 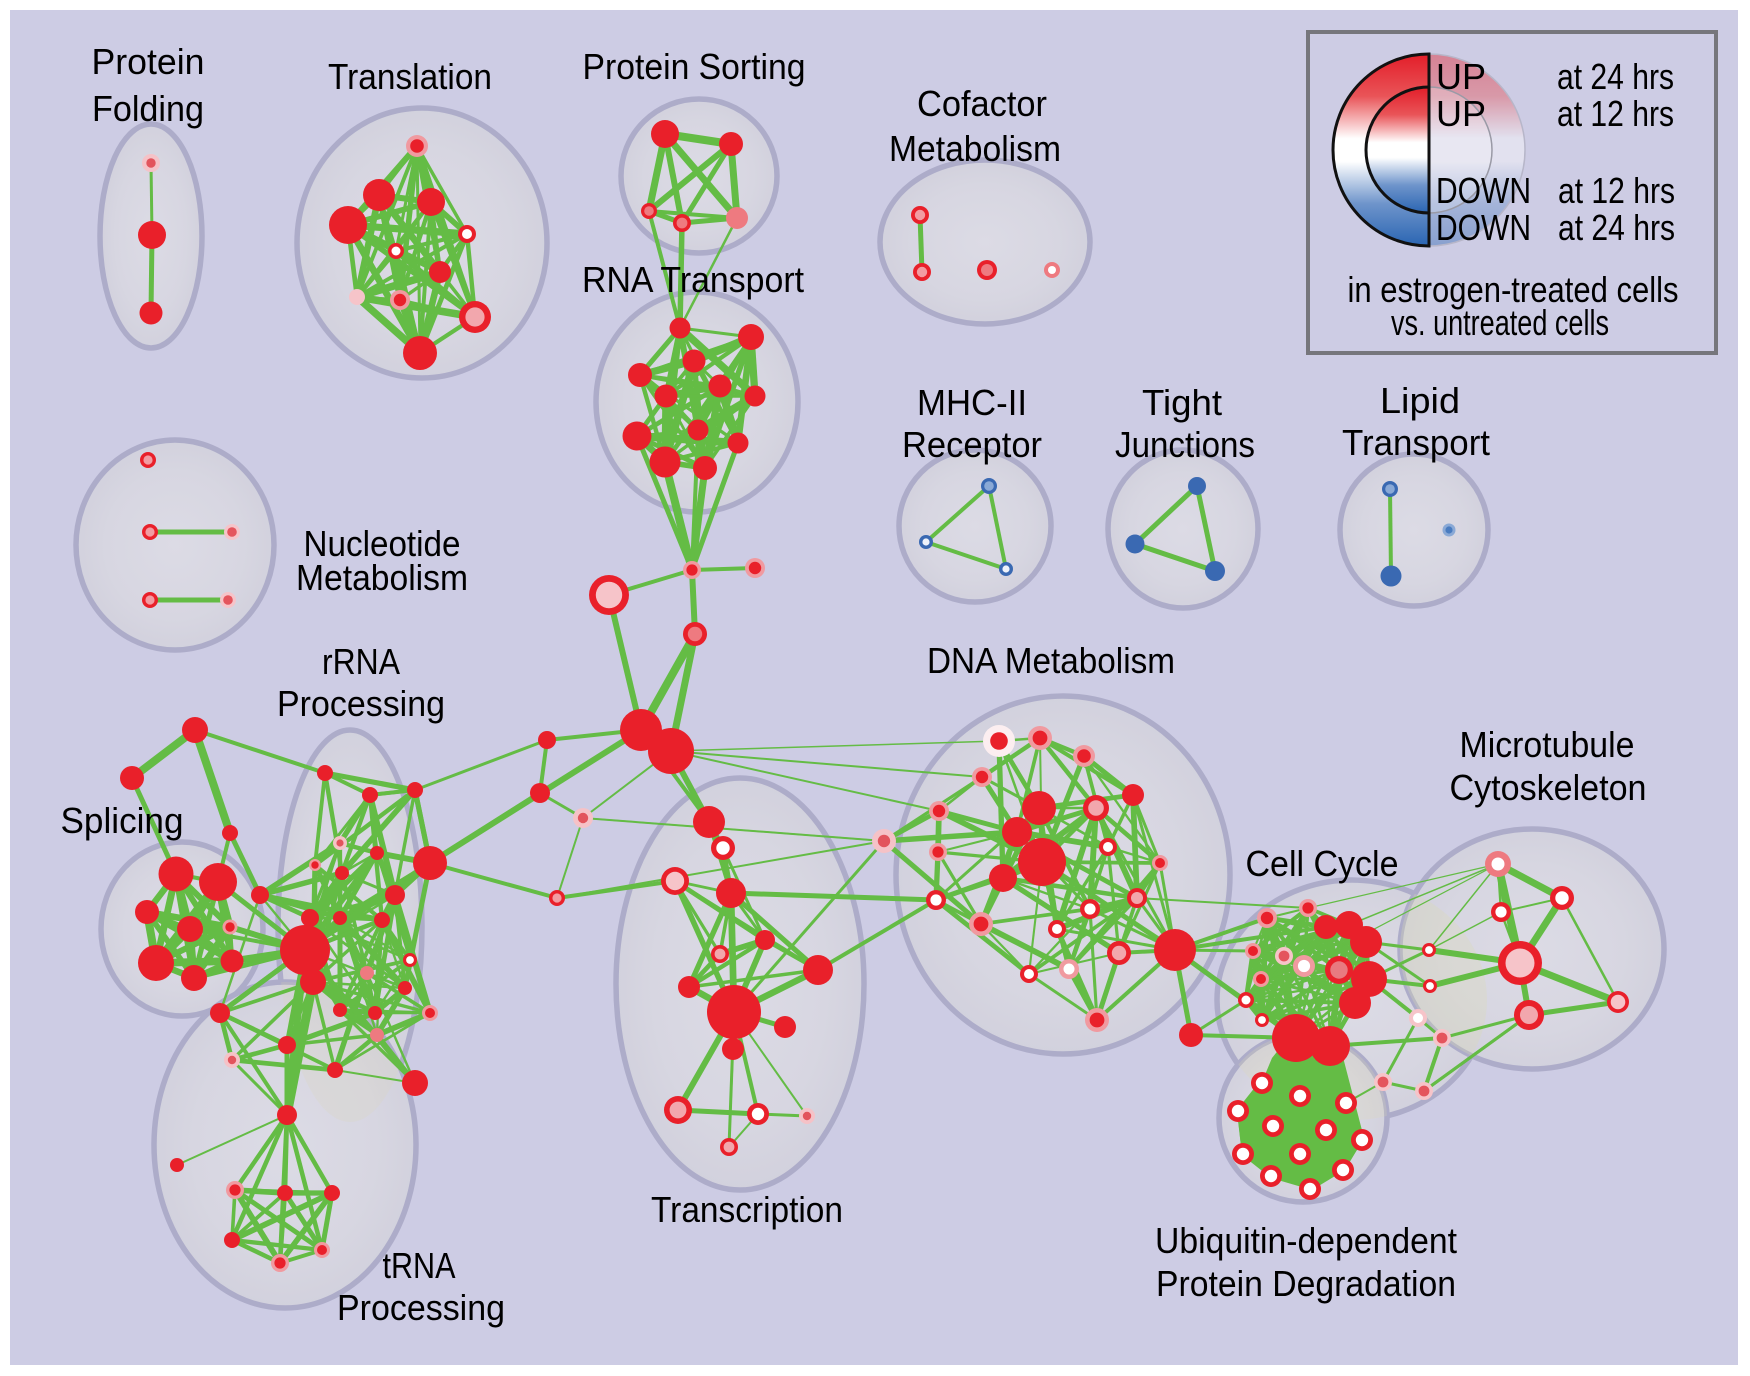 I want to click on svg-text: Splicing, so click(x=122, y=820).